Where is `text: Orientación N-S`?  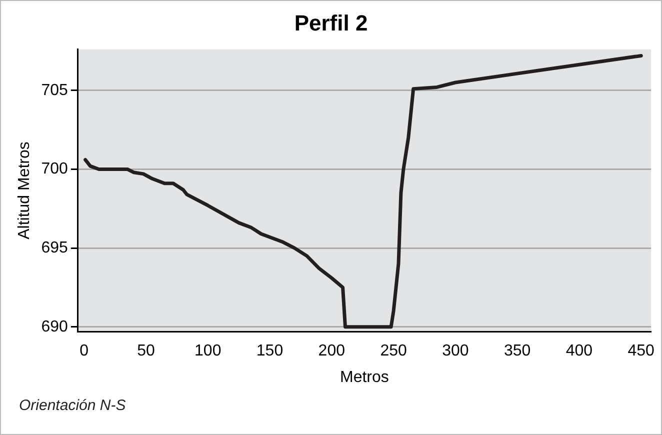 text: Orientación N-S is located at coordinates (72, 405).